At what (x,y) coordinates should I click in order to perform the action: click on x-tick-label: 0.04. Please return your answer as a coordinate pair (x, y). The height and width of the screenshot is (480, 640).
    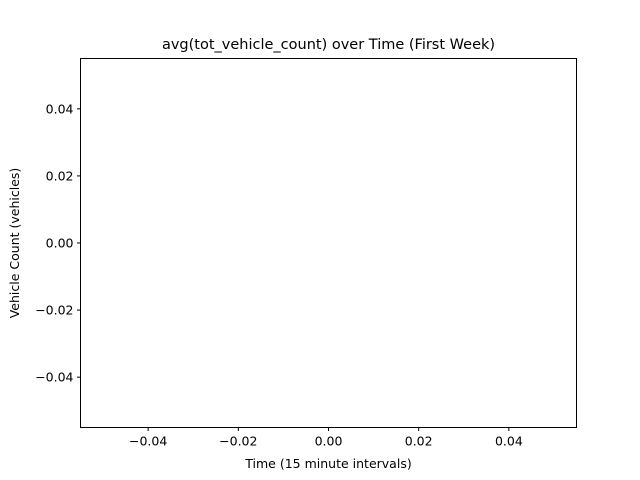
    Looking at the image, I should click on (509, 441).